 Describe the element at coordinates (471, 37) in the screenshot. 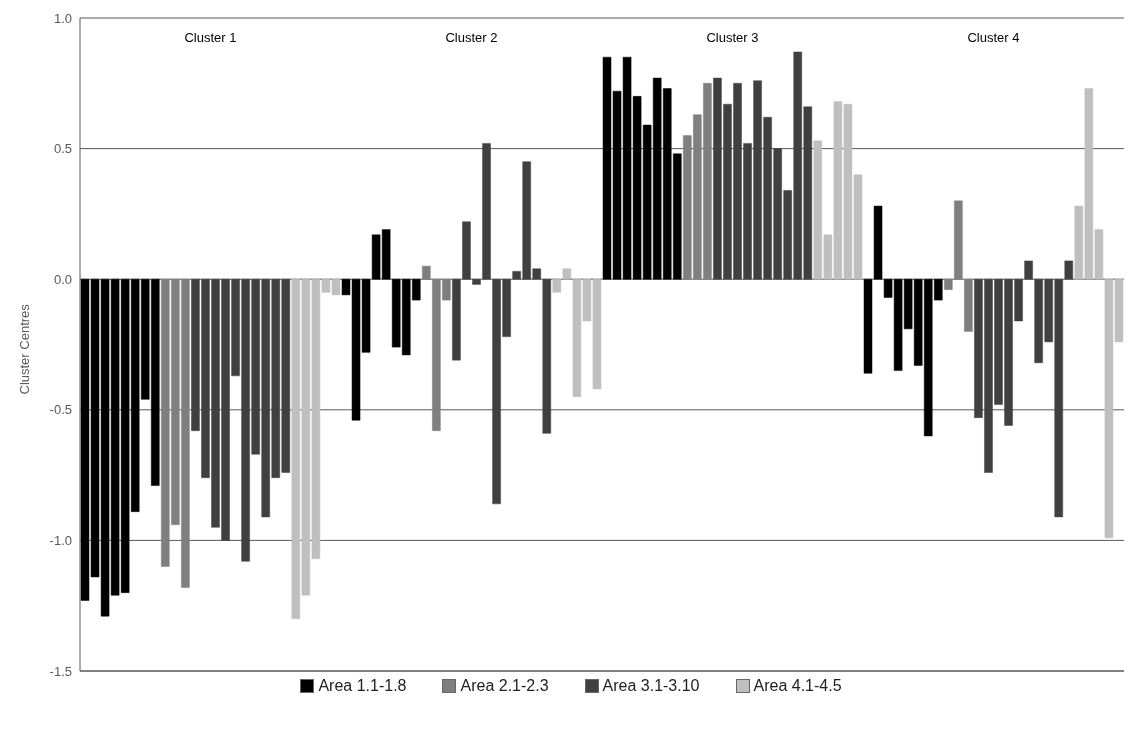

I see `annotation: Cluster 2` at that location.